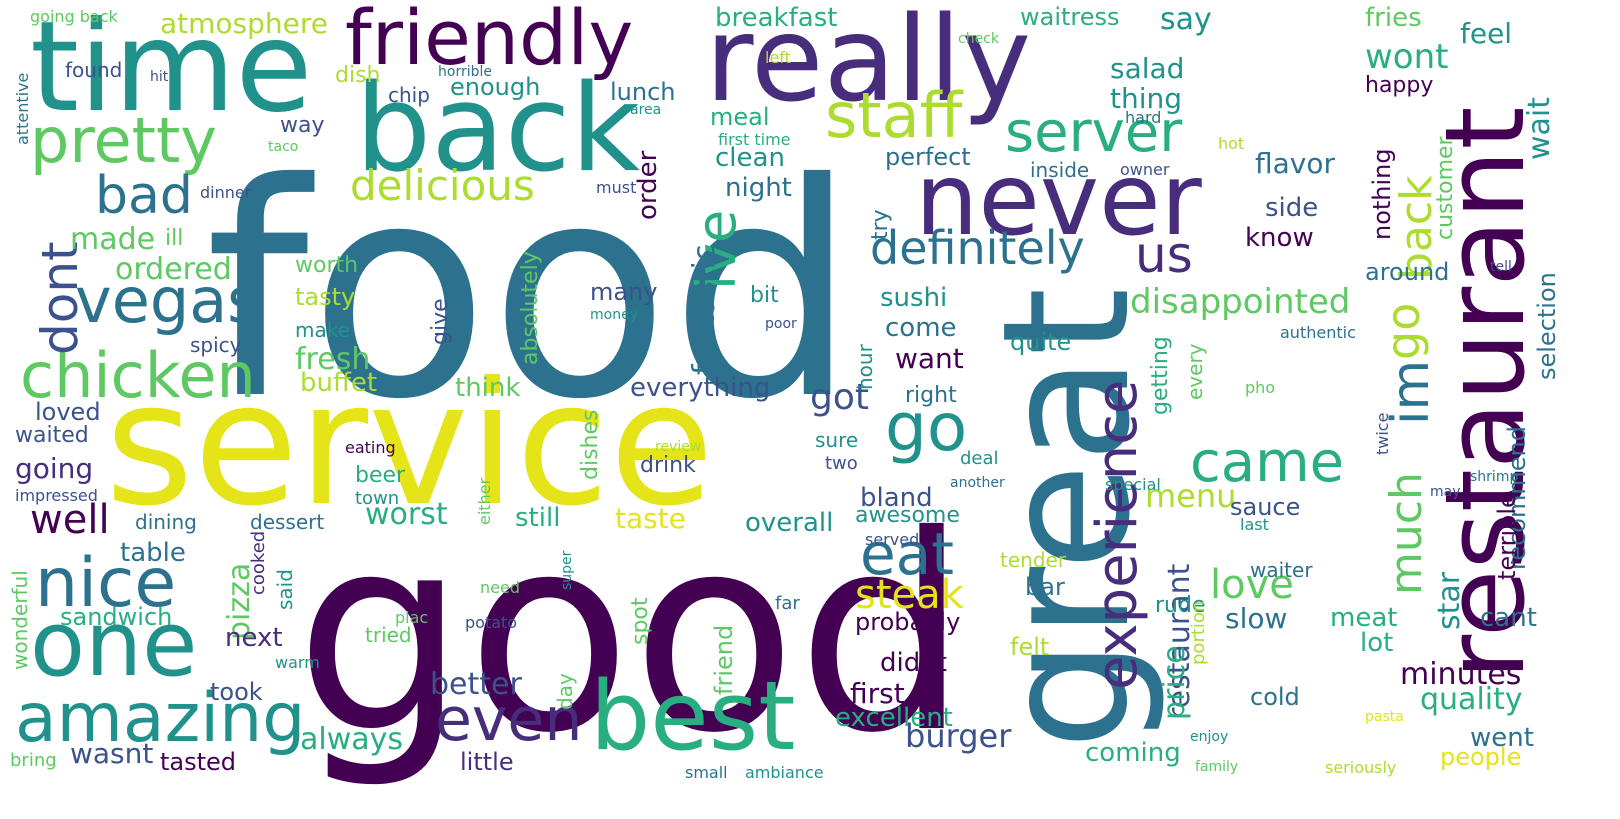 The width and height of the screenshot is (1620, 819). I want to click on word-excellent: excellent, so click(894, 718).